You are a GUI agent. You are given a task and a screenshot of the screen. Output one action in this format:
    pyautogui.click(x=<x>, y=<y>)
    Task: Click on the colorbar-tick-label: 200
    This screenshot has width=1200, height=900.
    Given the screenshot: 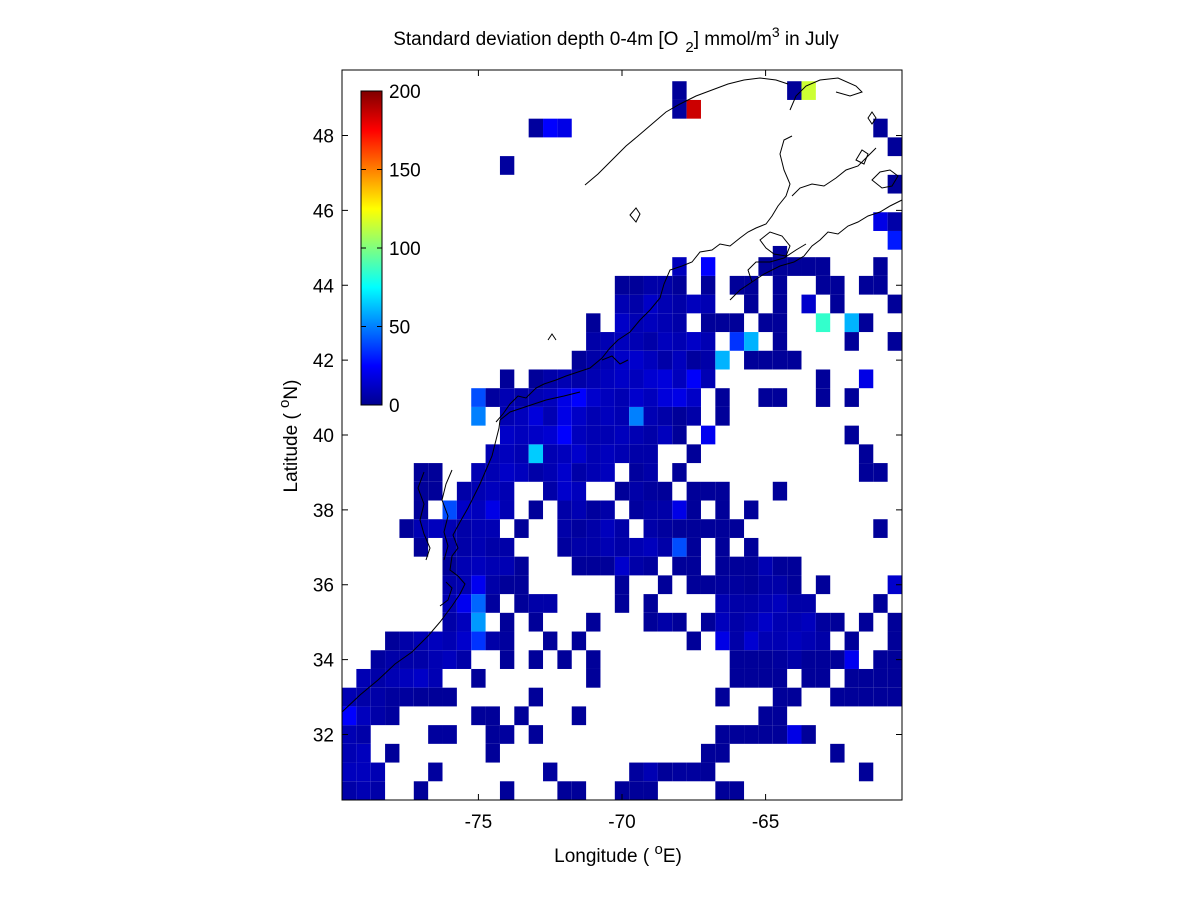 What is the action you would take?
    pyautogui.click(x=405, y=92)
    